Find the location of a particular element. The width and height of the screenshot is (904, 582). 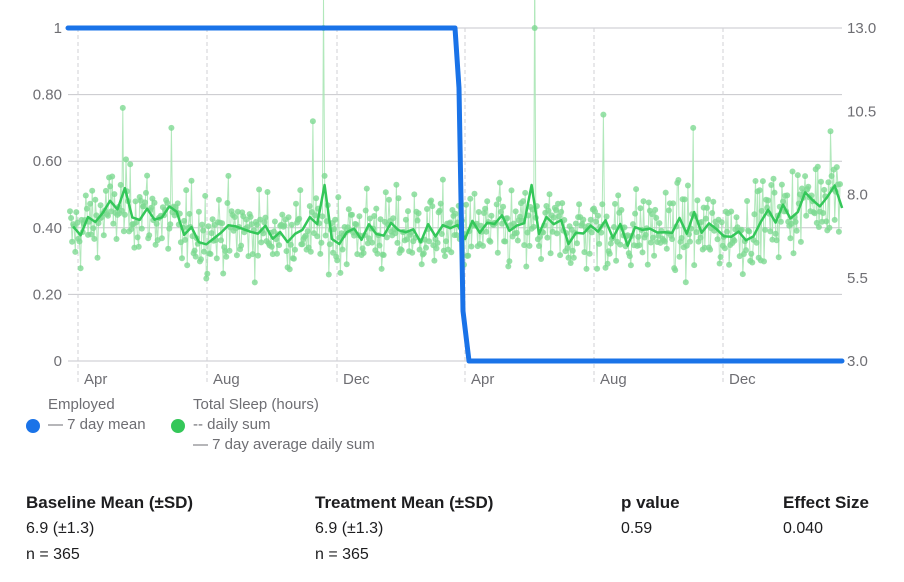

stat-baseline-header: Baseline Mean (±SD) is located at coordinates (110, 502).